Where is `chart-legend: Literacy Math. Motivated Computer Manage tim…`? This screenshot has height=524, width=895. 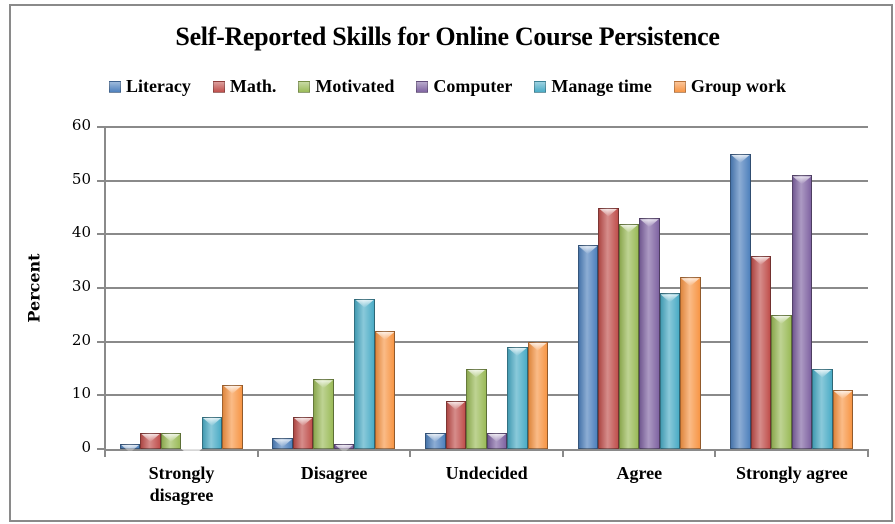
chart-legend: Literacy Math. Motivated Computer Manage tim… is located at coordinates (447, 86).